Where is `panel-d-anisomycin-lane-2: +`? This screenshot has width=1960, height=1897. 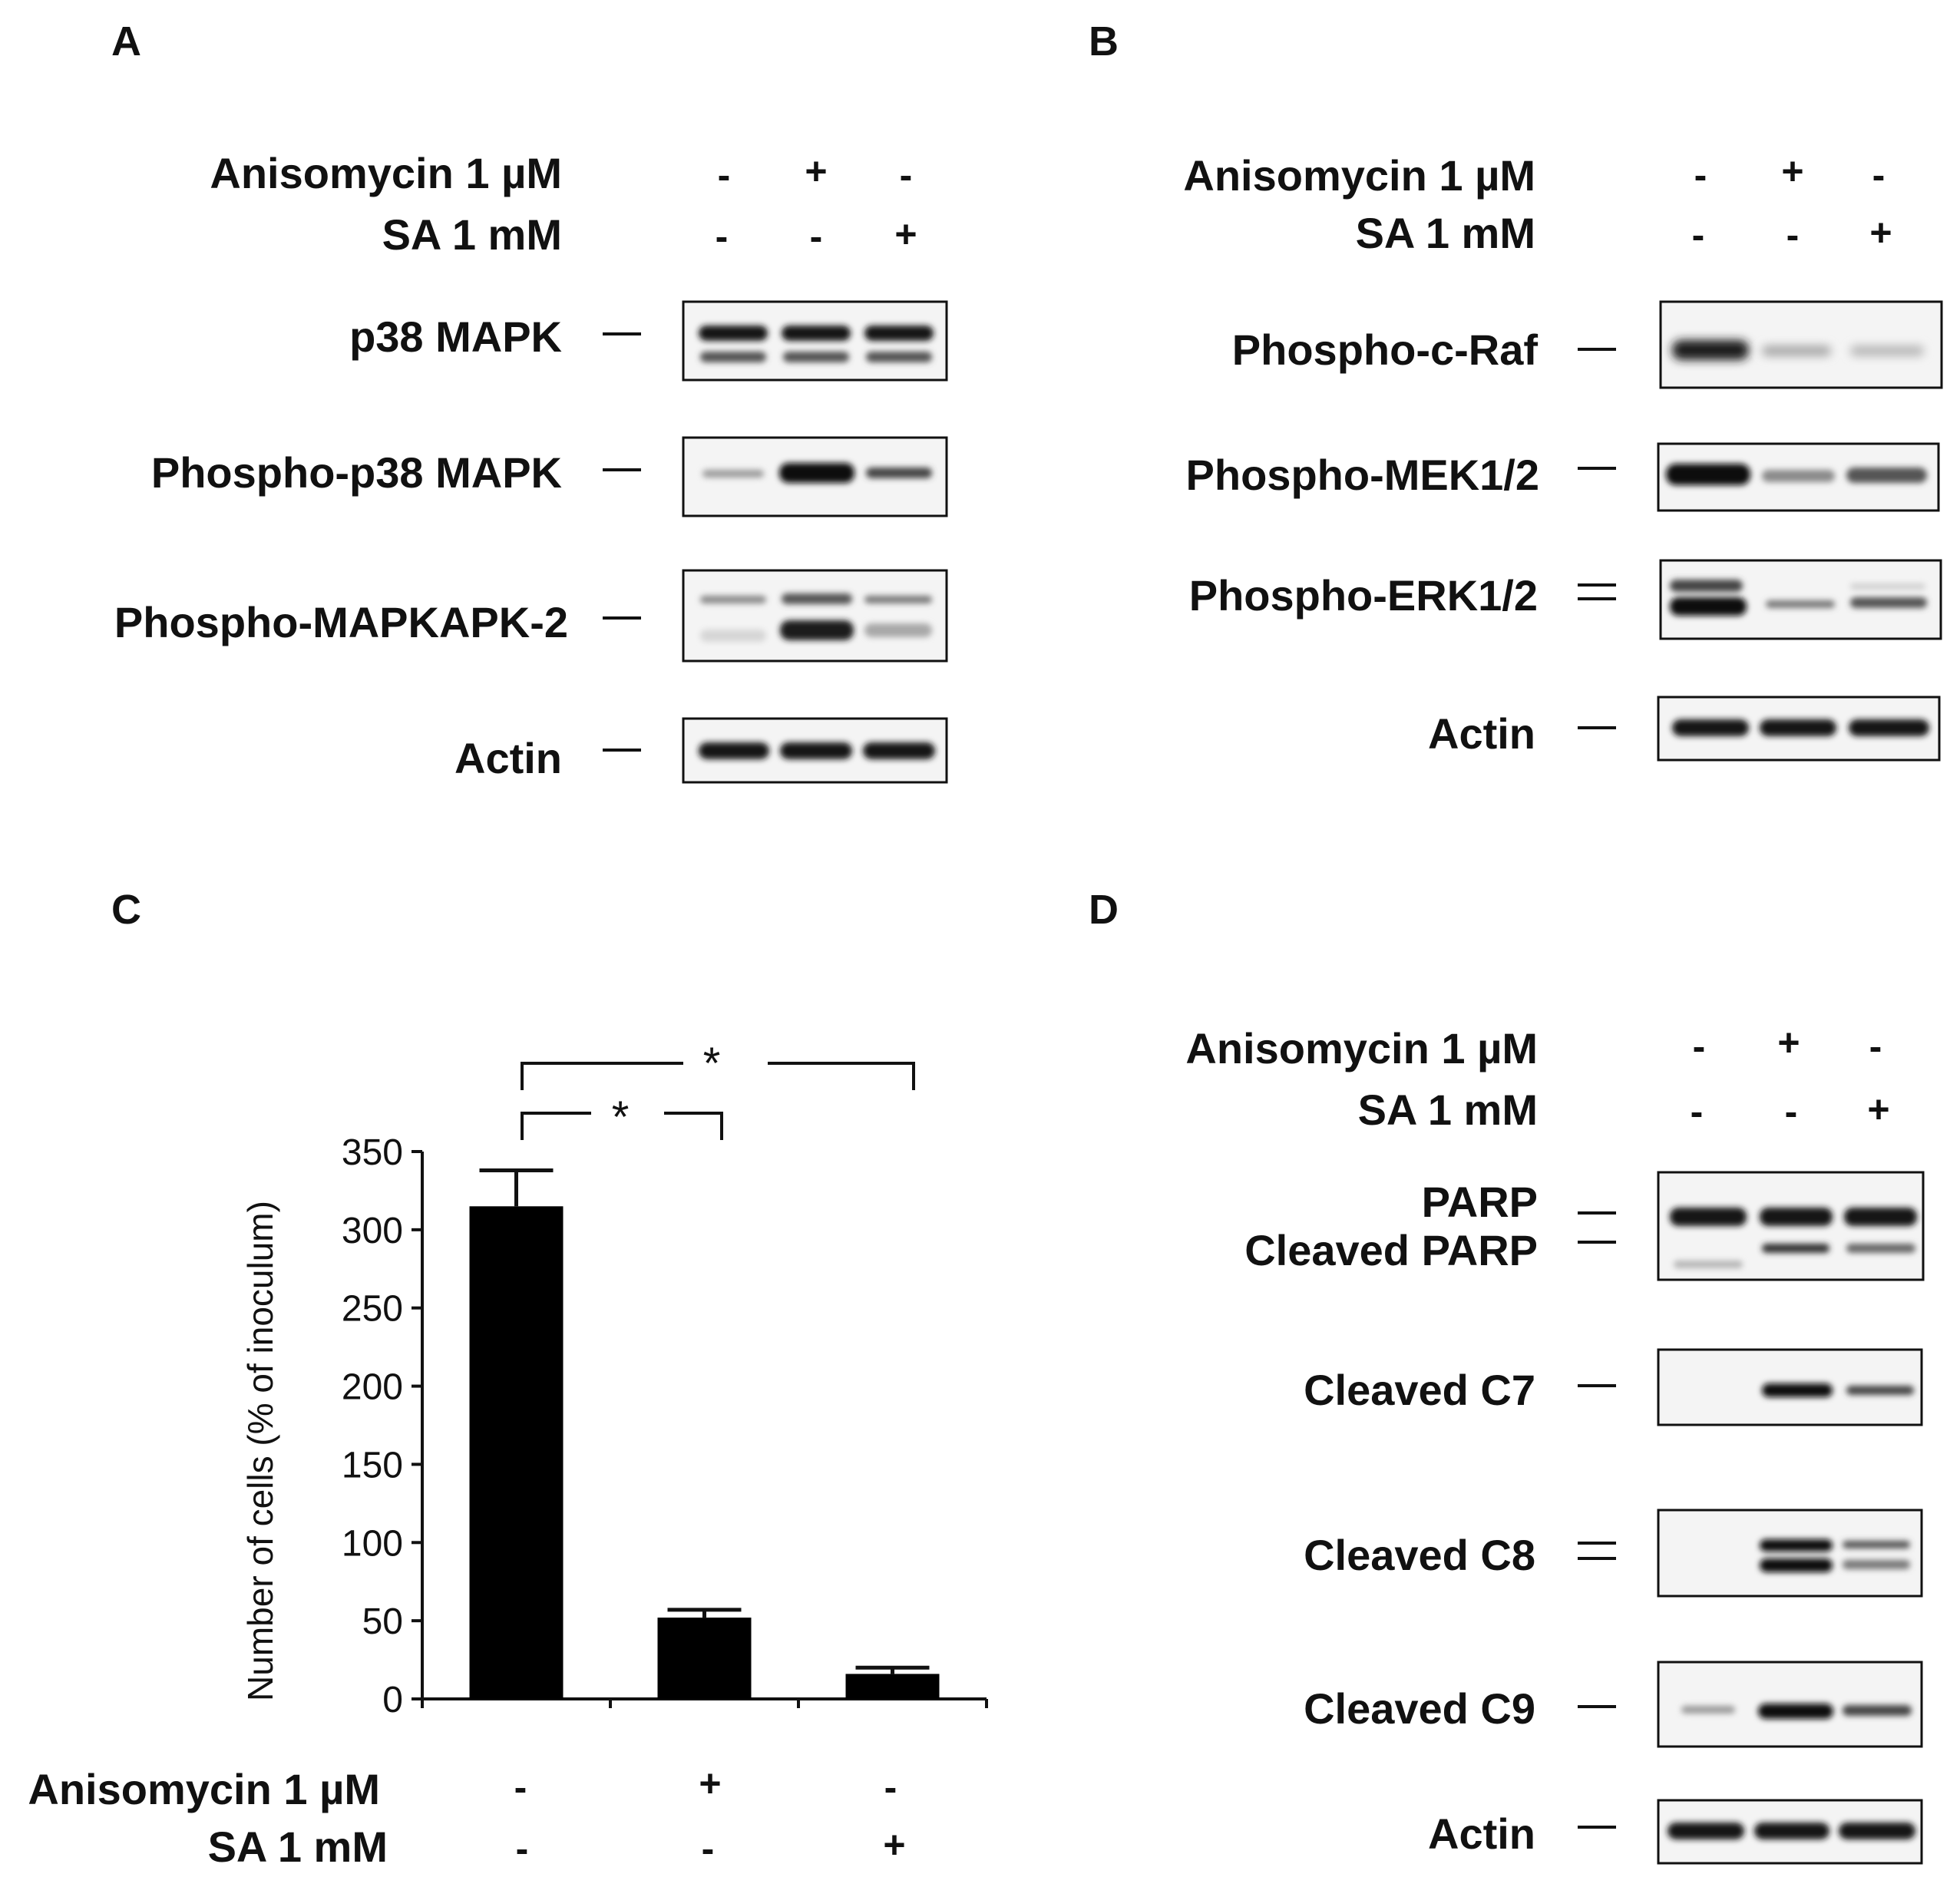 panel-d-anisomycin-lane-2: + is located at coordinates (1788, 1042).